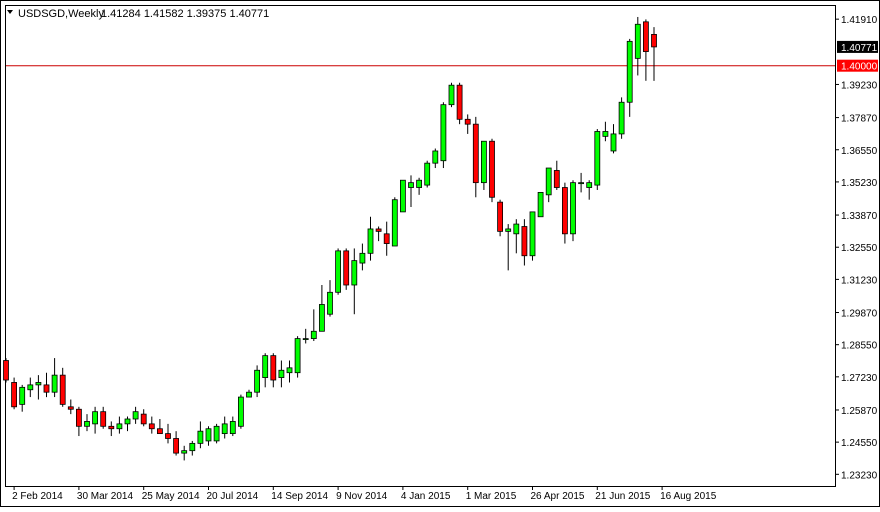 The image size is (880, 512). Describe the element at coordinates (105, 496) in the screenshot. I see `x-tick-label: 30 Mar 2014` at that location.